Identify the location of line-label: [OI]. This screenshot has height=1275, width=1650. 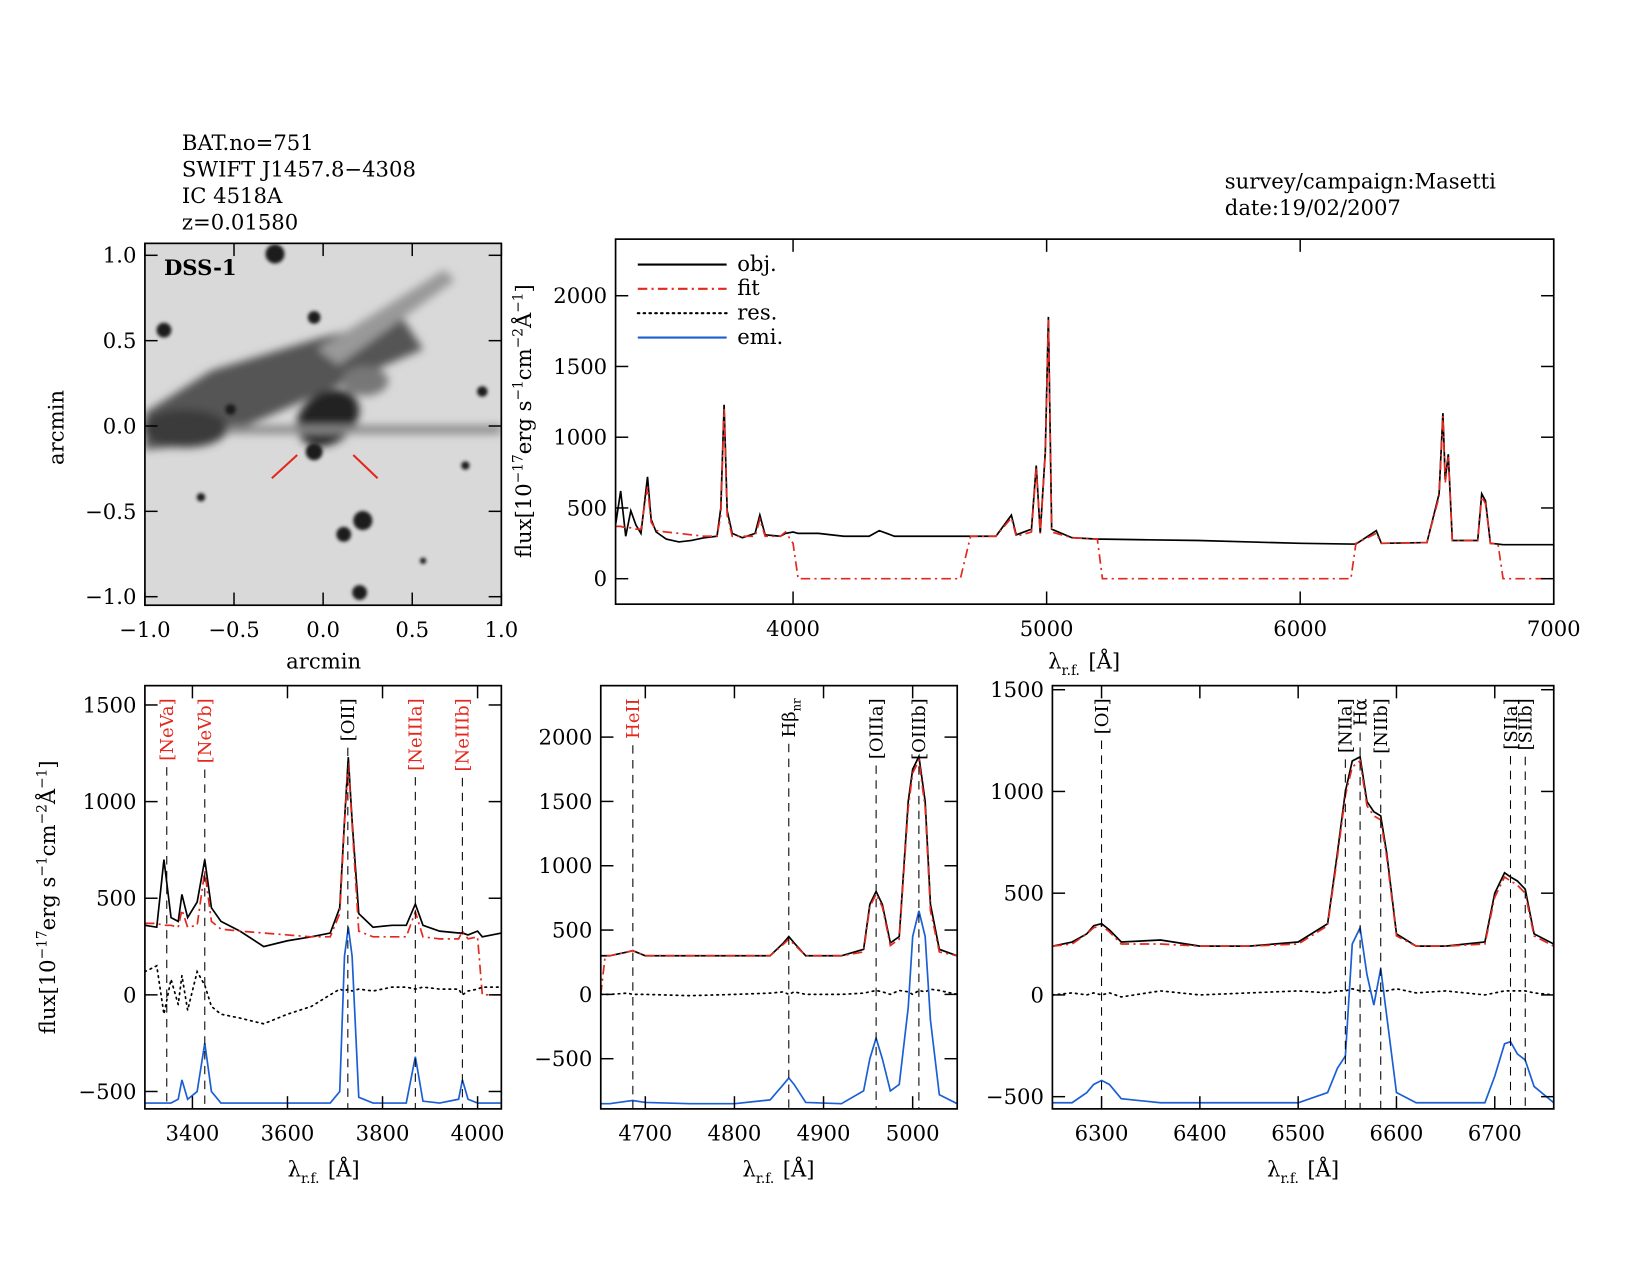
(1102, 716).